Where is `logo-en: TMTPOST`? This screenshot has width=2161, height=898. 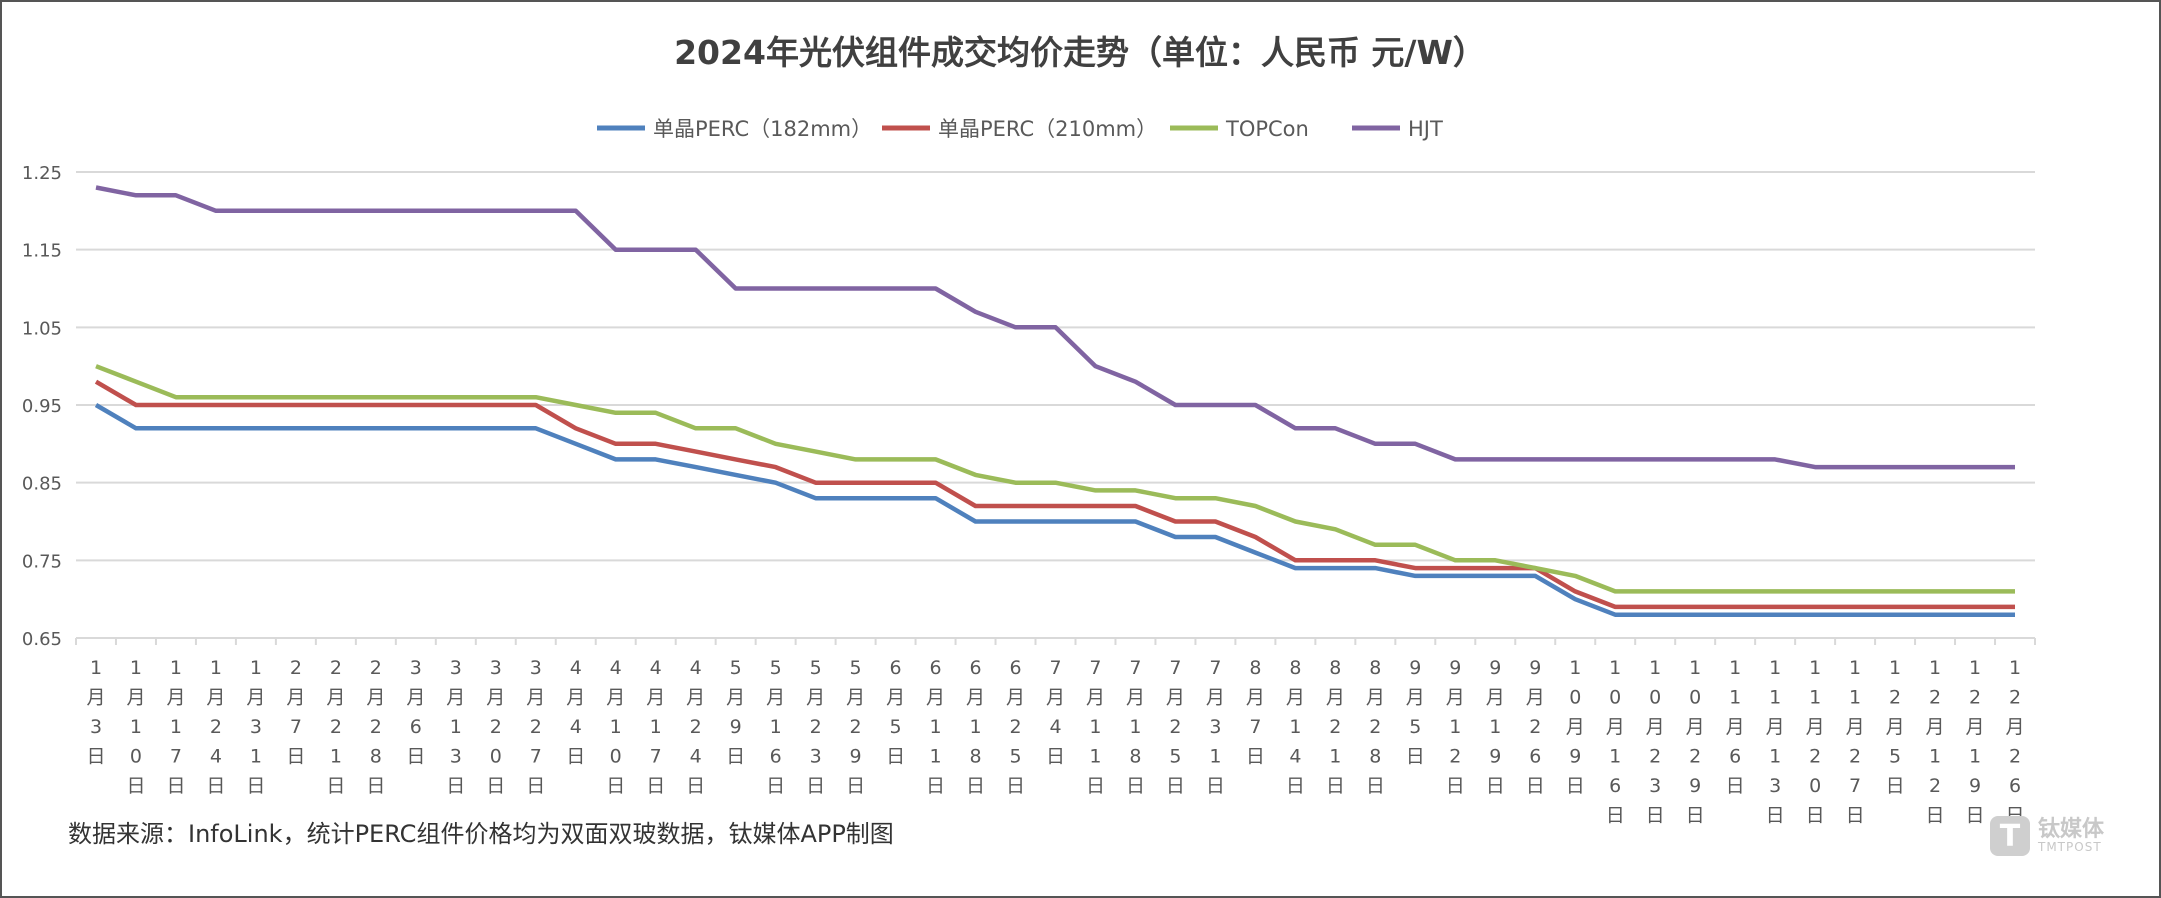 logo-en: TMTPOST is located at coordinates (2070, 847).